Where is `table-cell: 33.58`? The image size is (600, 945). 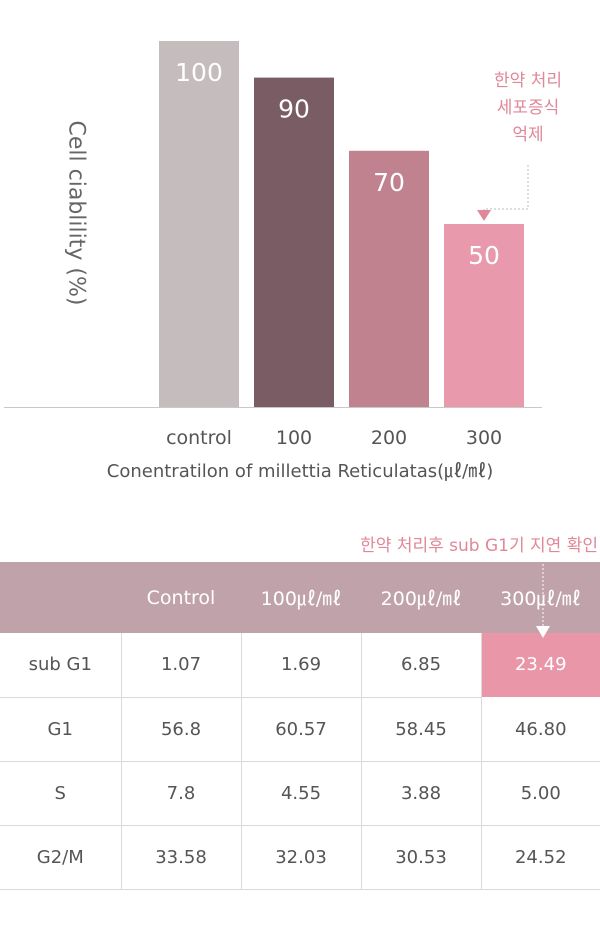 table-cell: 33.58 is located at coordinates (181, 857).